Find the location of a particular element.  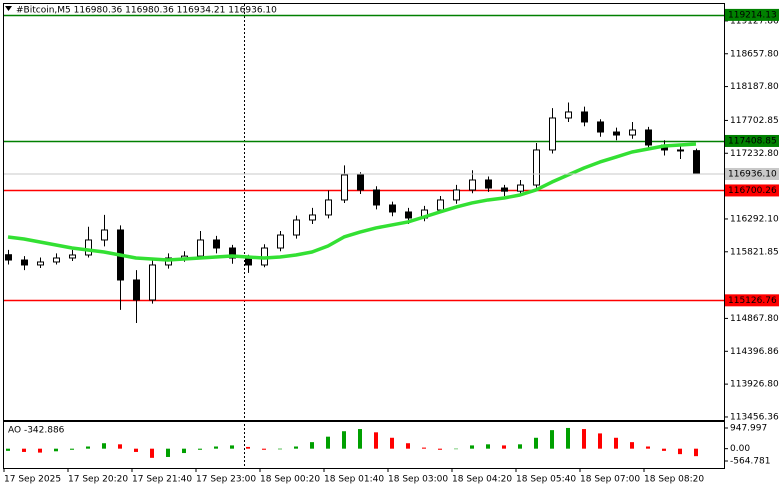

price-label: 116700.26 is located at coordinates (752, 191).